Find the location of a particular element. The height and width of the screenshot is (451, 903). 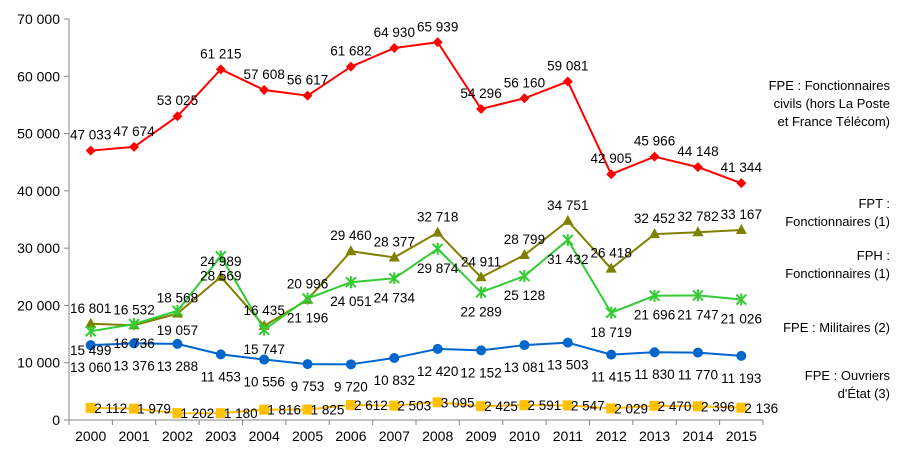

x-tick-label: 2005 is located at coordinates (307, 436).